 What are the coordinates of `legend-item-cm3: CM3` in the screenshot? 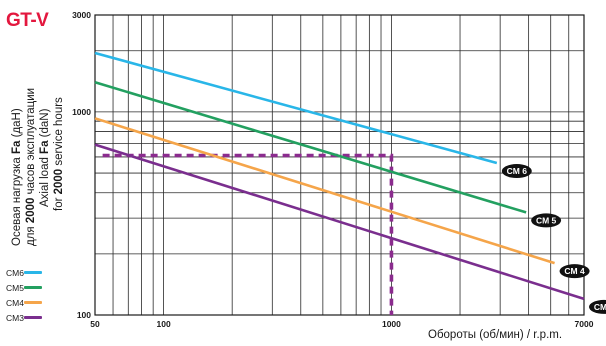 It's located at (24, 317).